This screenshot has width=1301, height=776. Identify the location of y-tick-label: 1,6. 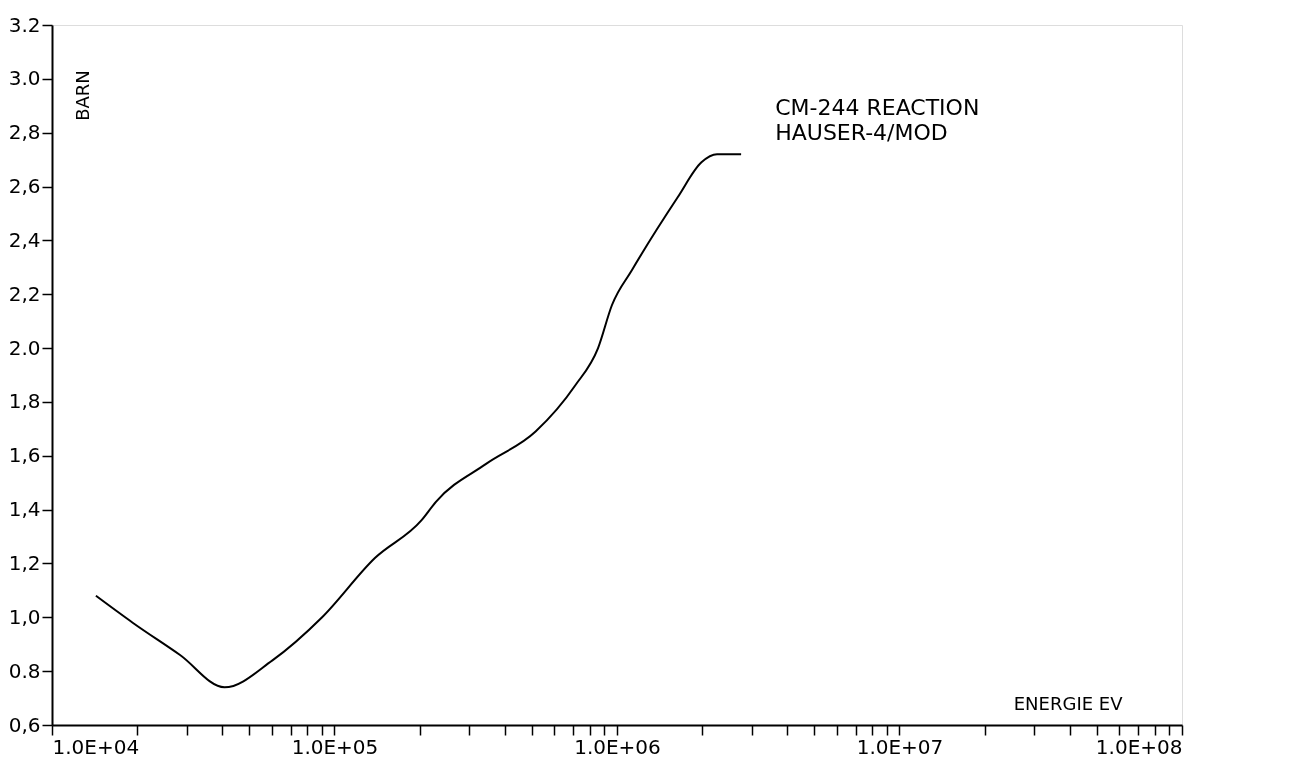
(24, 455).